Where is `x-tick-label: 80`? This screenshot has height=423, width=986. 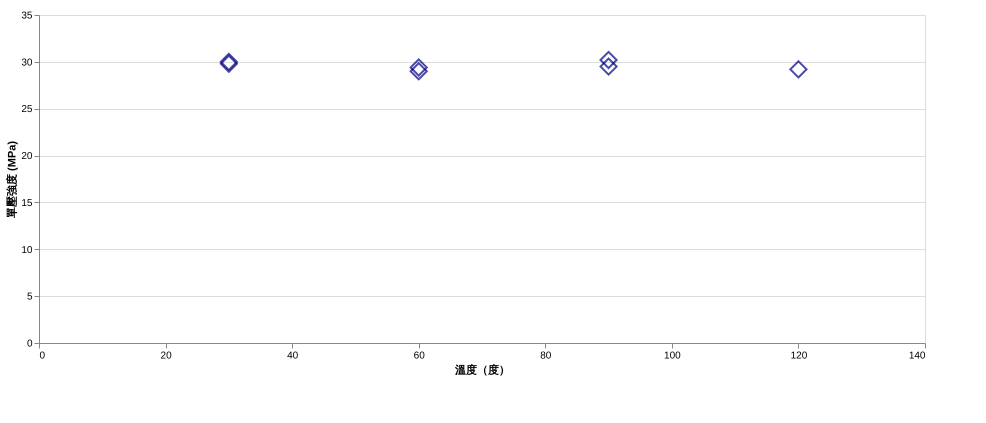
x-tick-label: 80 is located at coordinates (546, 356).